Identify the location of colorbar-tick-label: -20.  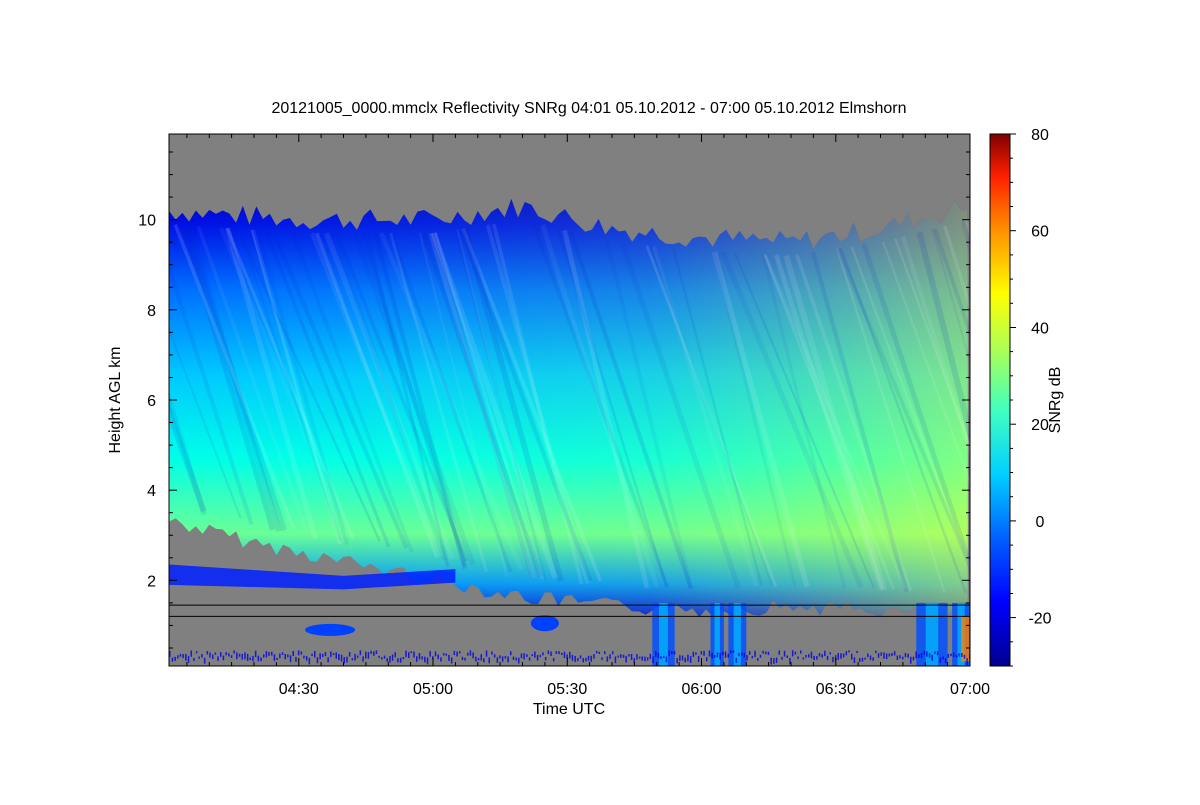
(1039, 619).